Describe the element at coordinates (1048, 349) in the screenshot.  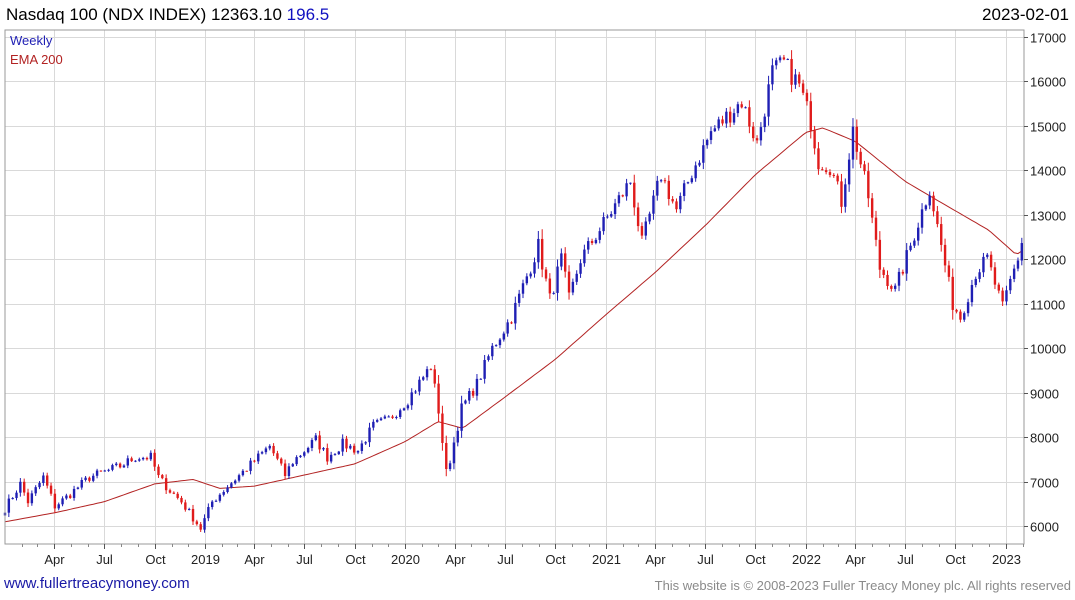
I see `y-tick-label: 10000` at that location.